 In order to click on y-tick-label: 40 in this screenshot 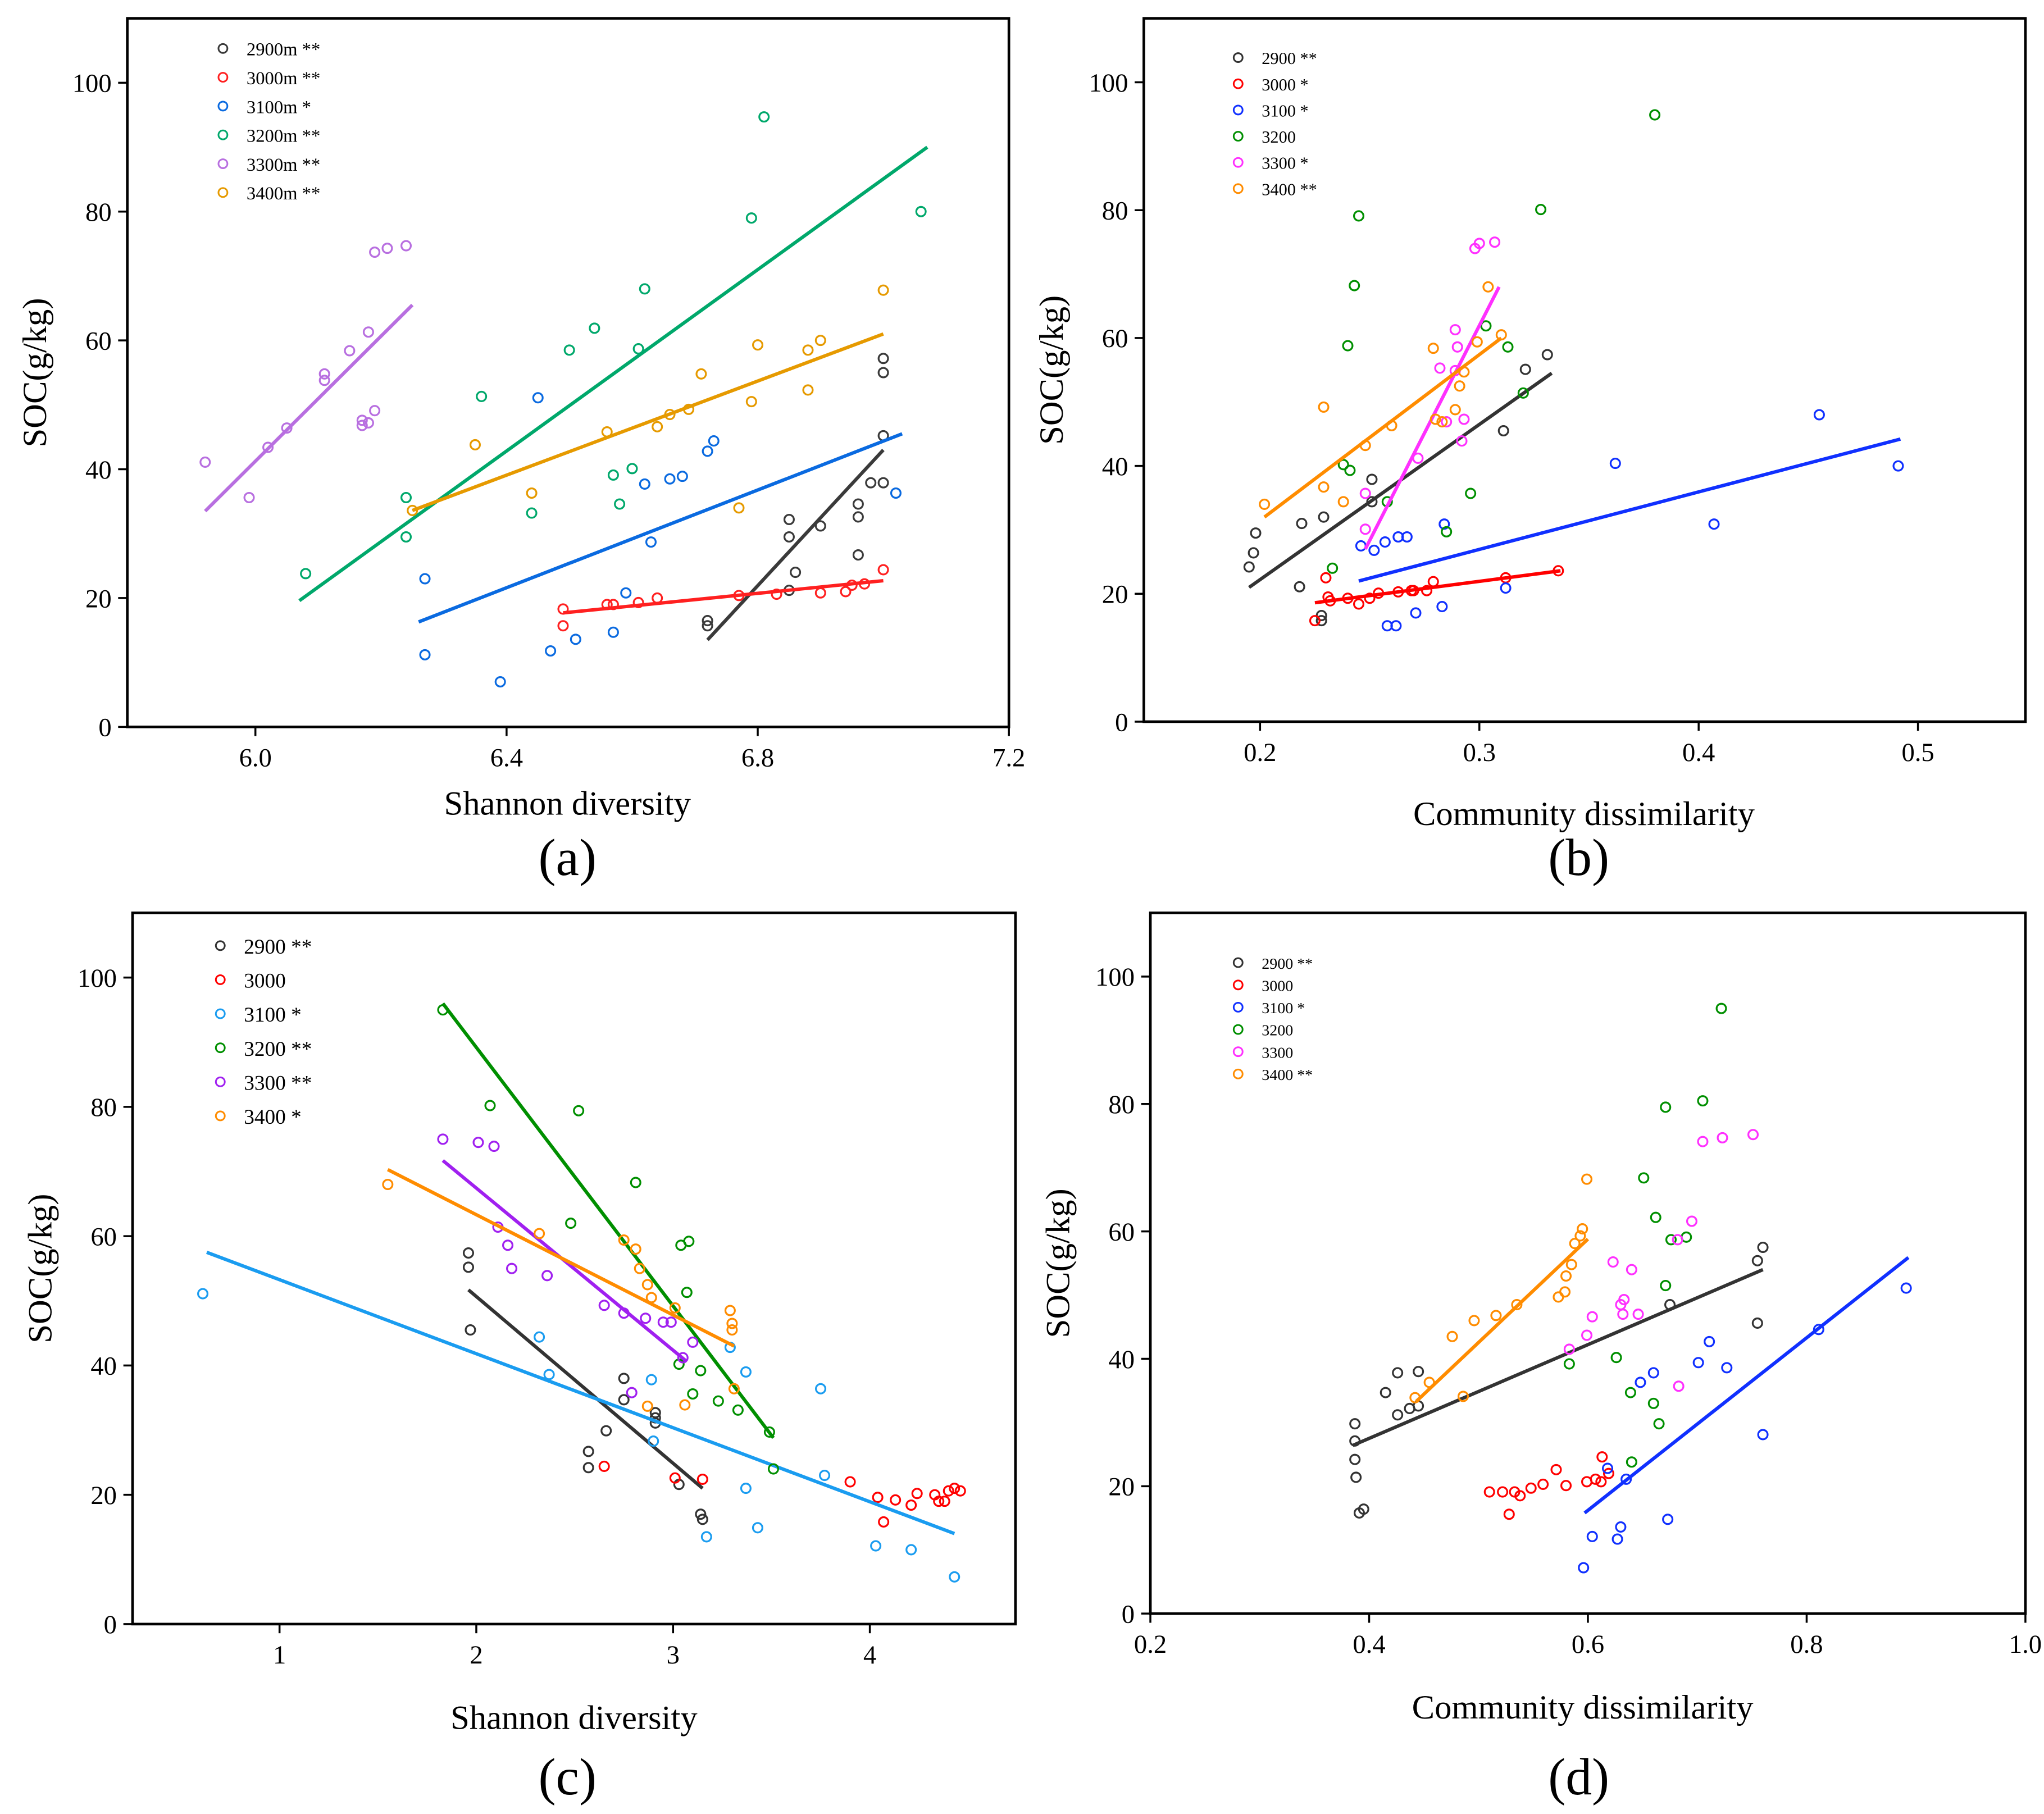, I will do `click(1115, 466)`.